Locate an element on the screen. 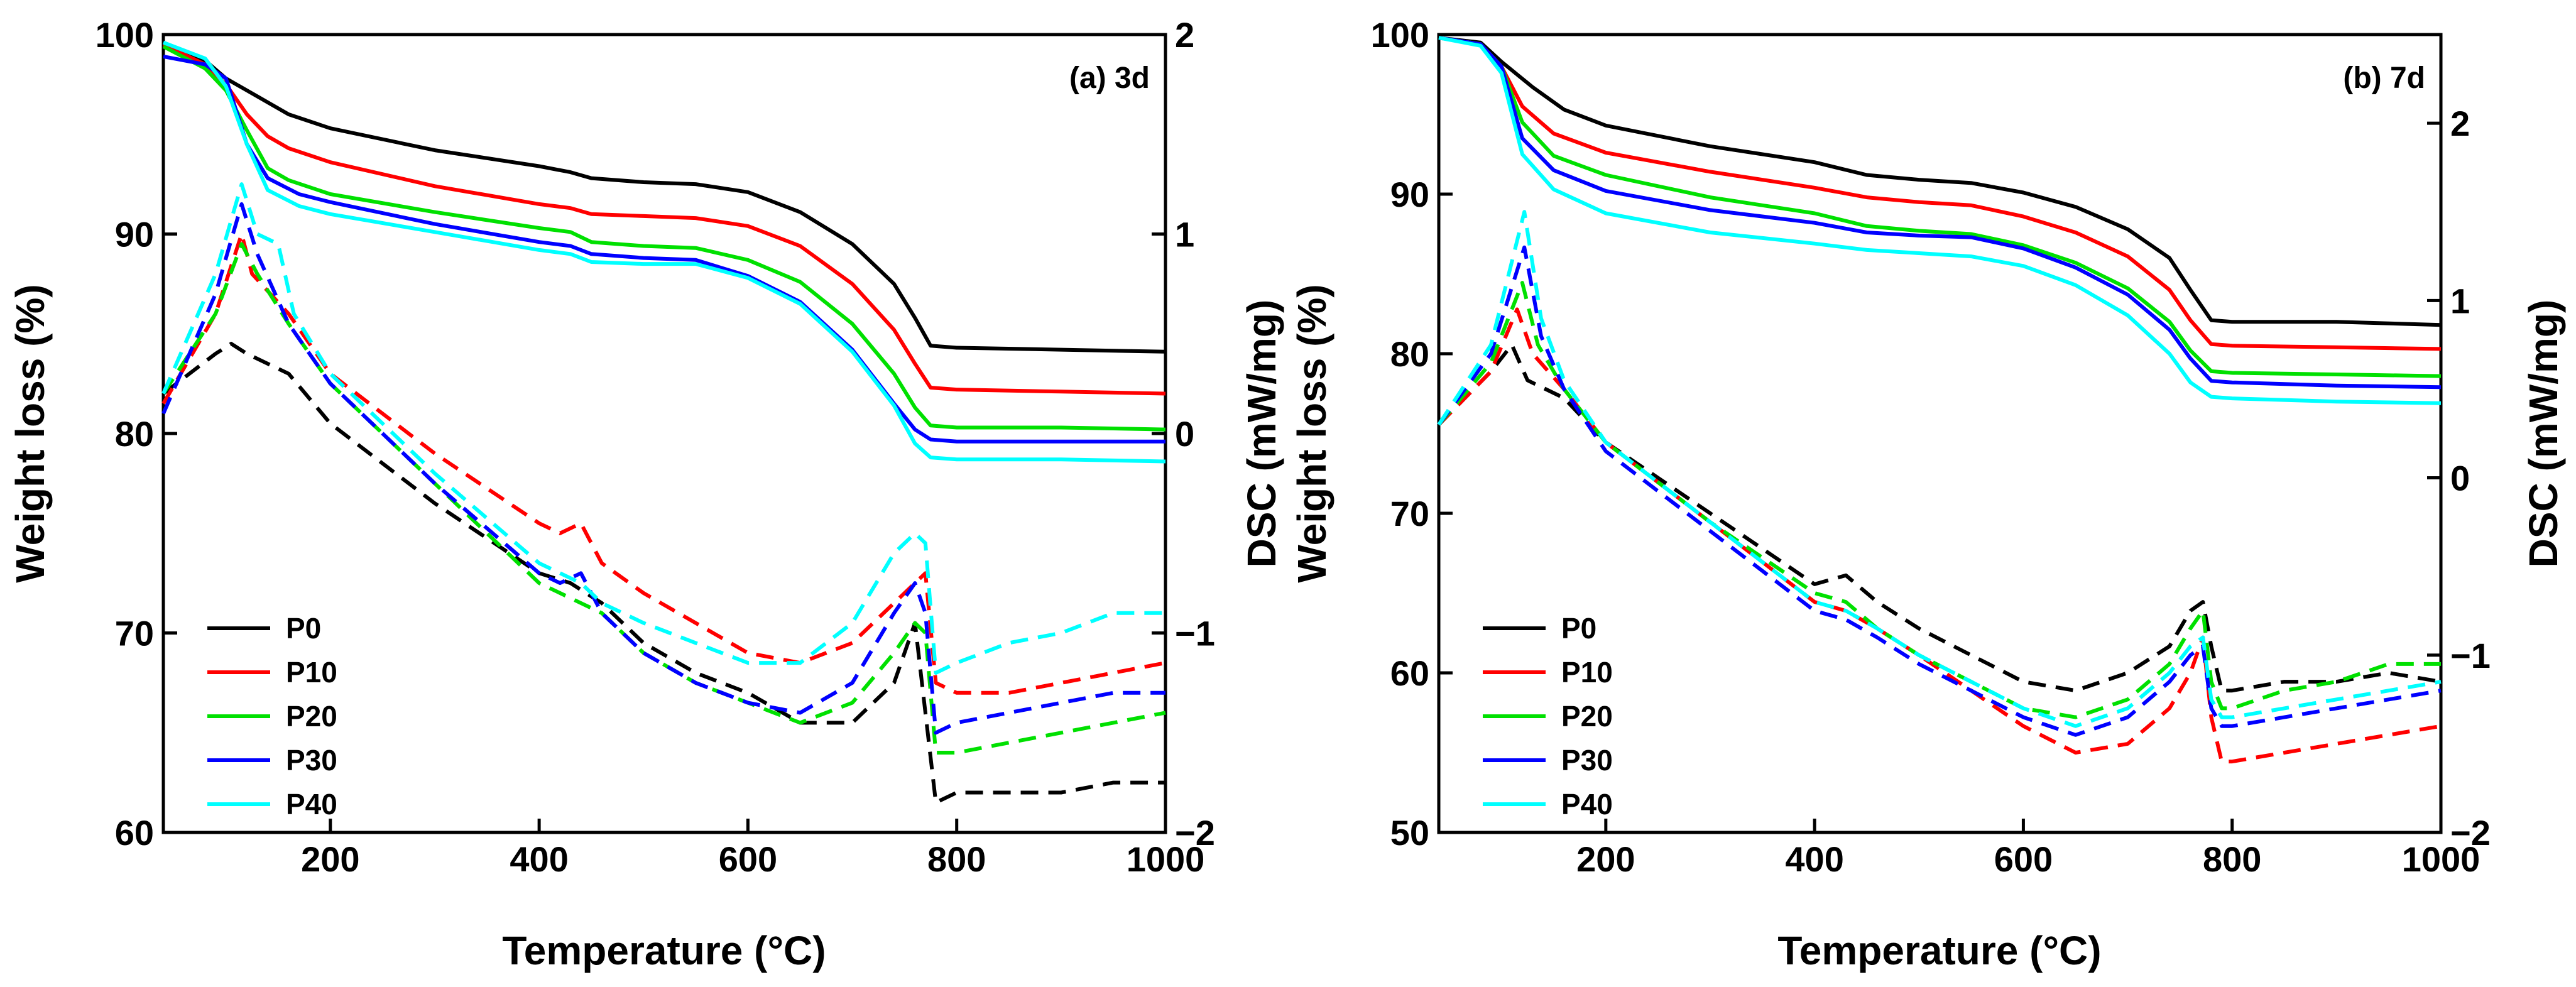  panel-label: (a) 3d is located at coordinates (1110, 78).